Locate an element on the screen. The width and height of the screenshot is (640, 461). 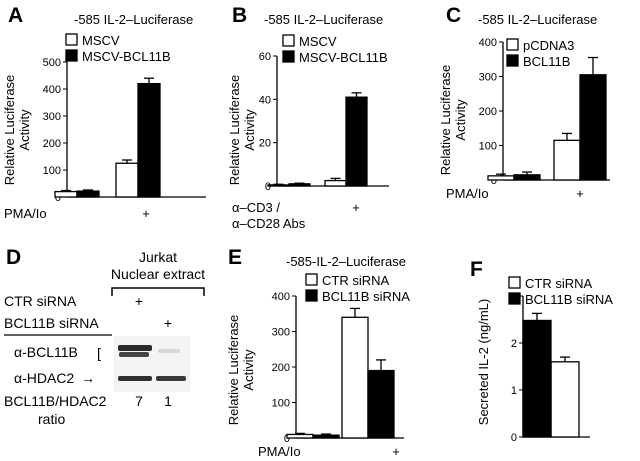
panel-f-letter: F is located at coordinates (476, 269).